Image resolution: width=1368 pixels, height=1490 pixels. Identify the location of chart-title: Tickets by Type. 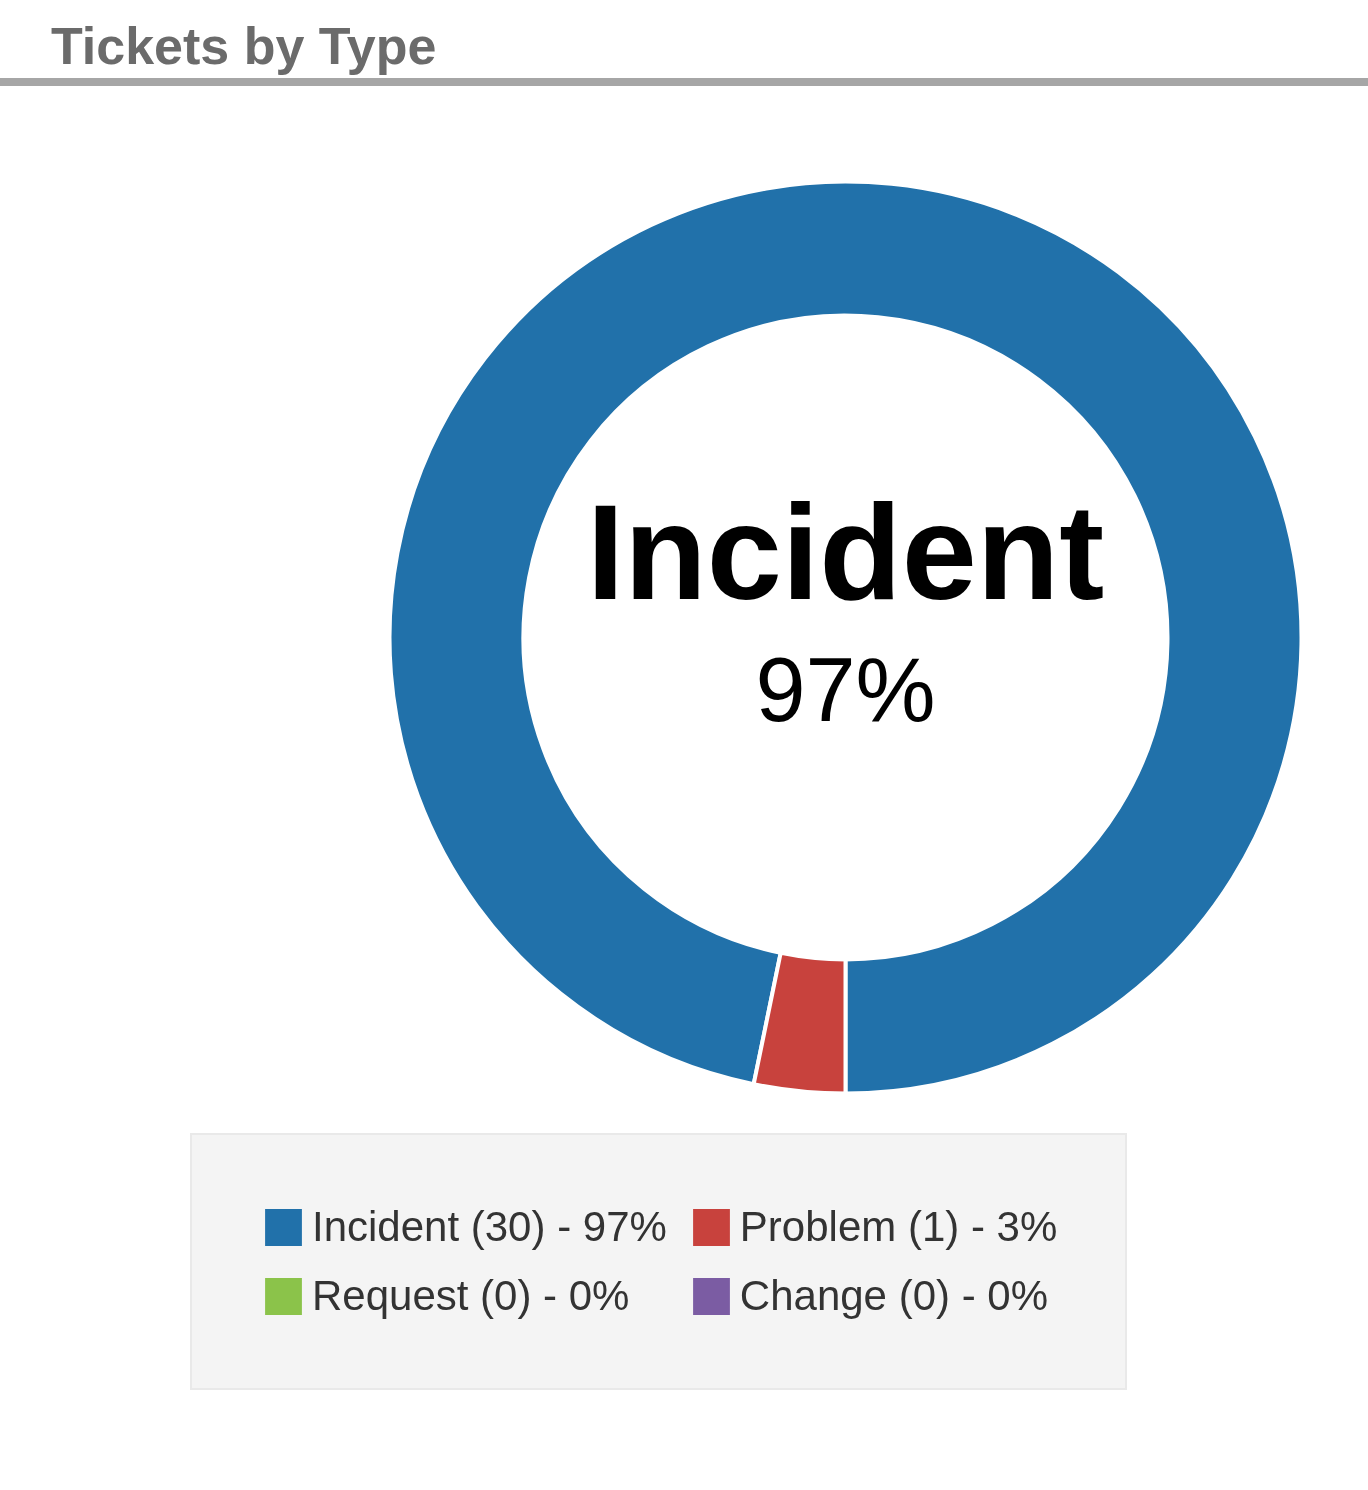
(244, 46).